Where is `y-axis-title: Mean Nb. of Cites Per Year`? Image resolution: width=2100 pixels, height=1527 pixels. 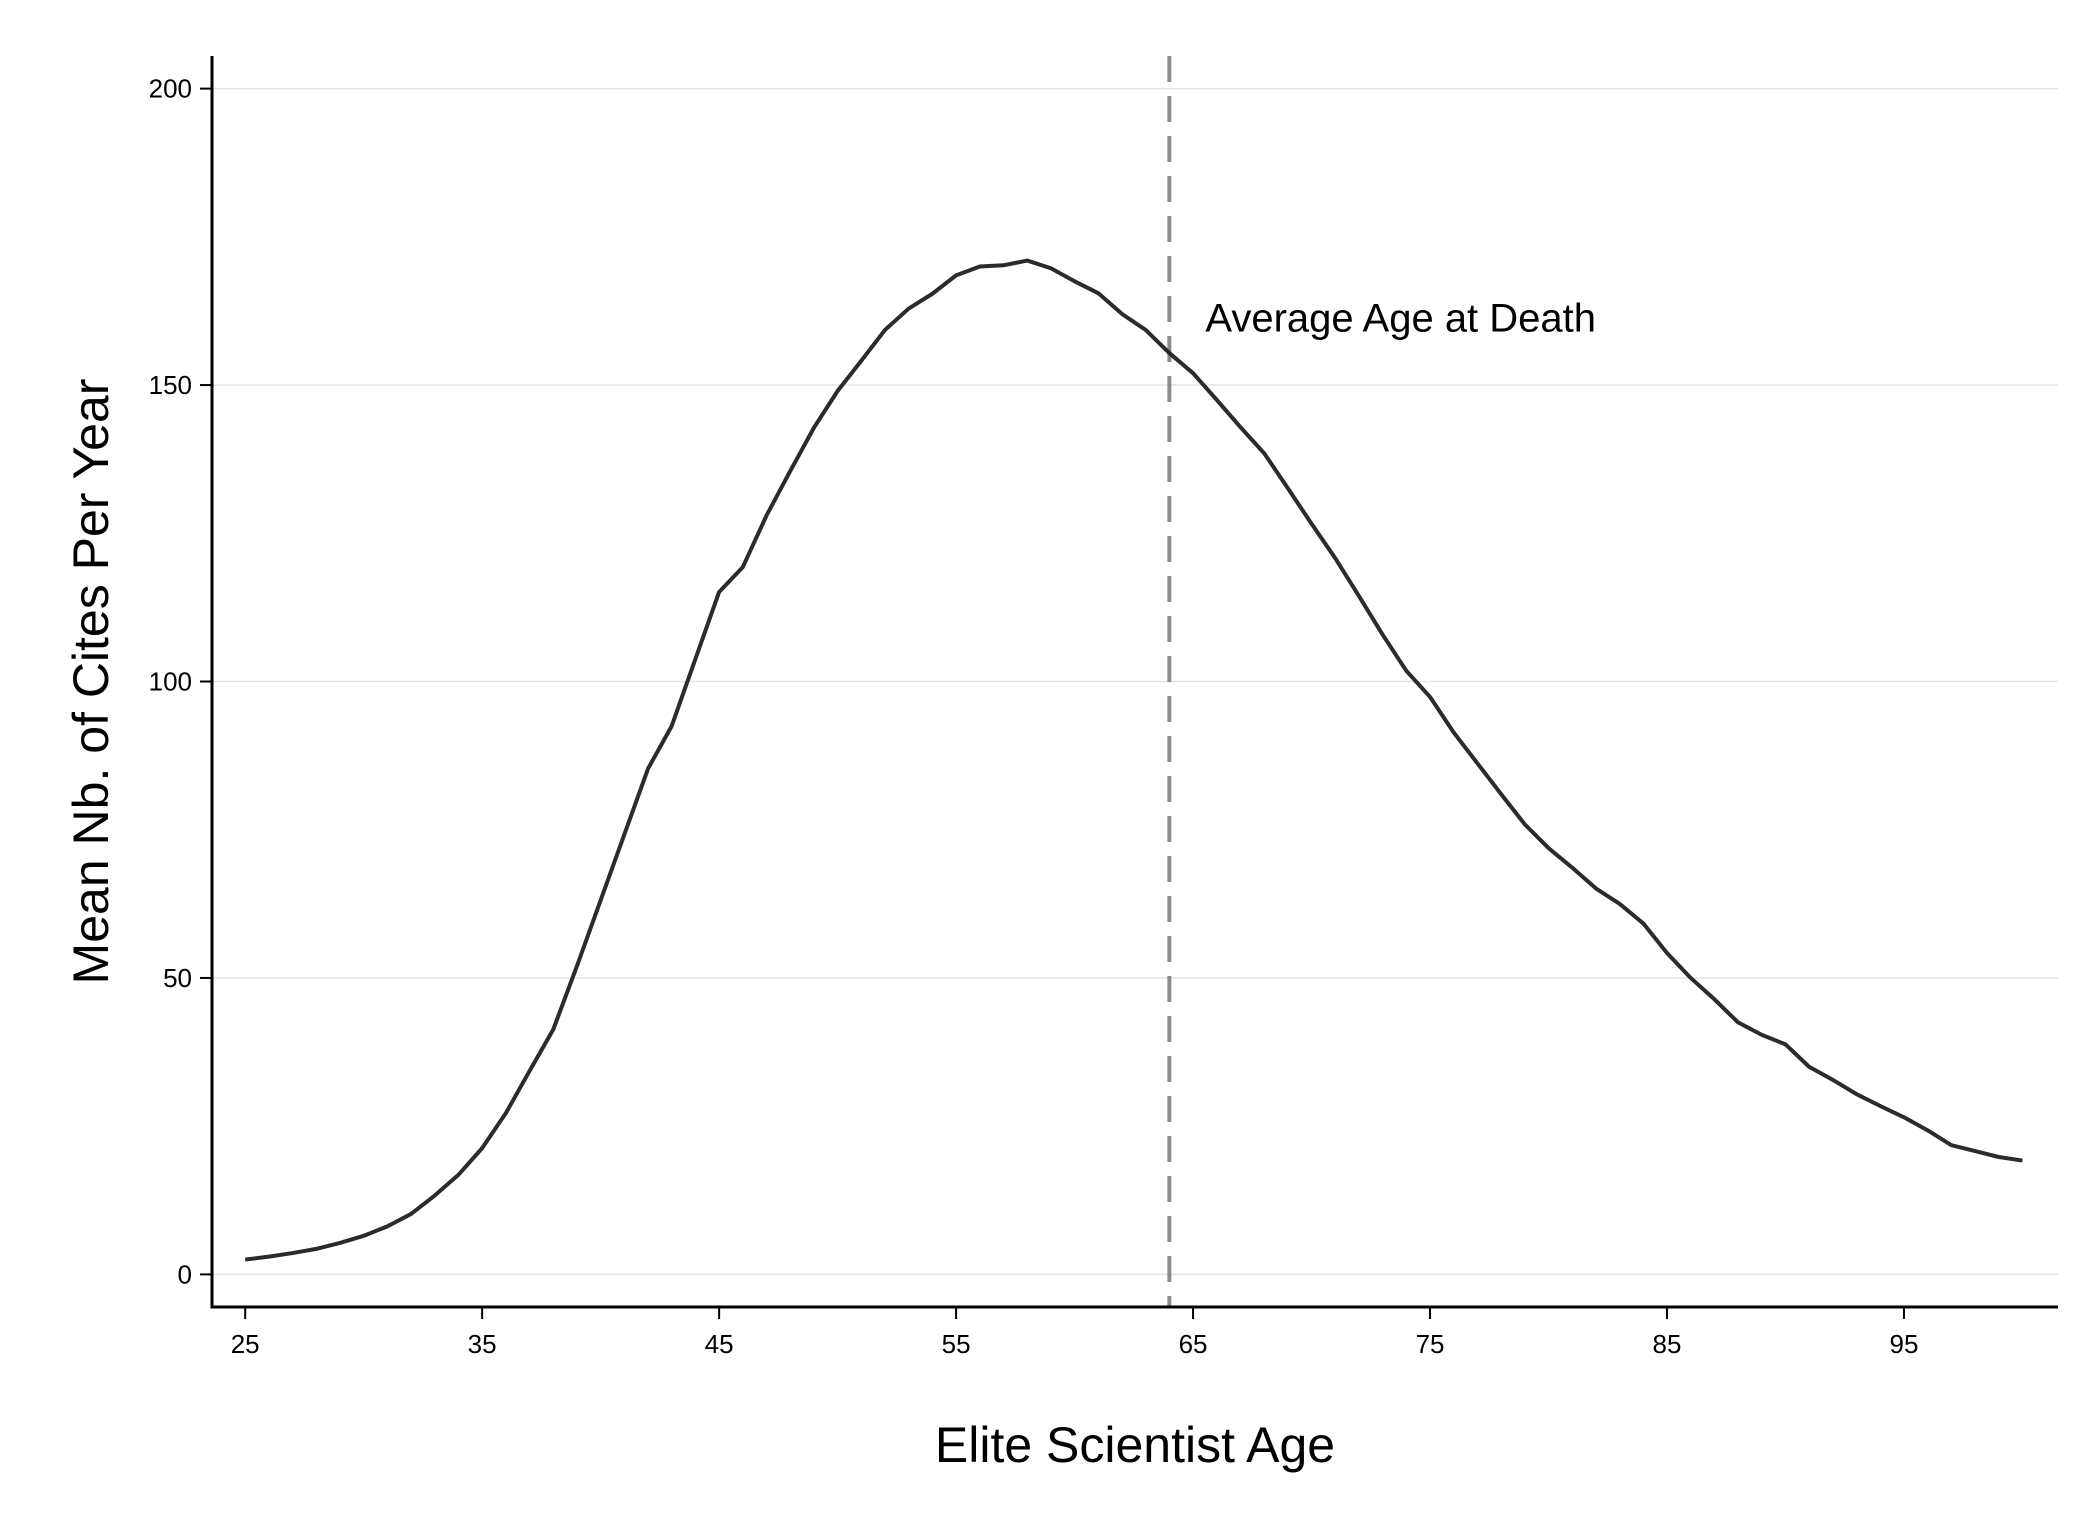 y-axis-title: Mean Nb. of Cites Per Year is located at coordinates (91, 682).